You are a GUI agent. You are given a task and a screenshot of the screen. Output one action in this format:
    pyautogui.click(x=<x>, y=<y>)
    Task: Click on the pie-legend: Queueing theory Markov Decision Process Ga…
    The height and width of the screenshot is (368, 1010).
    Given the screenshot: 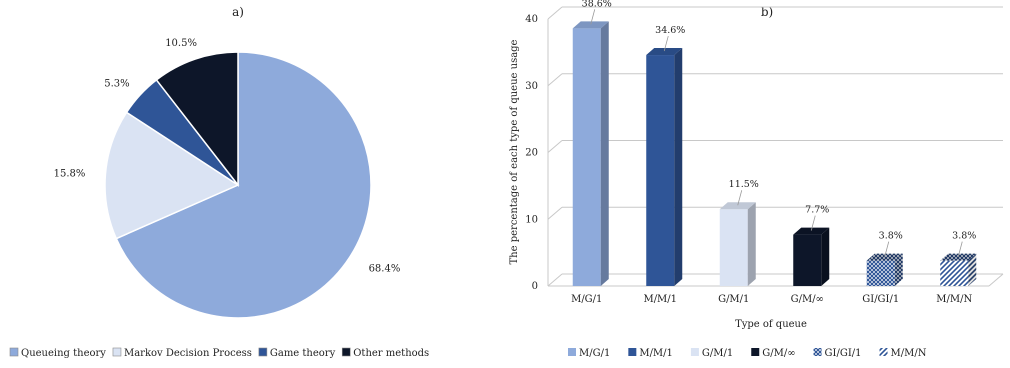 What is the action you would take?
    pyautogui.click(x=219, y=353)
    